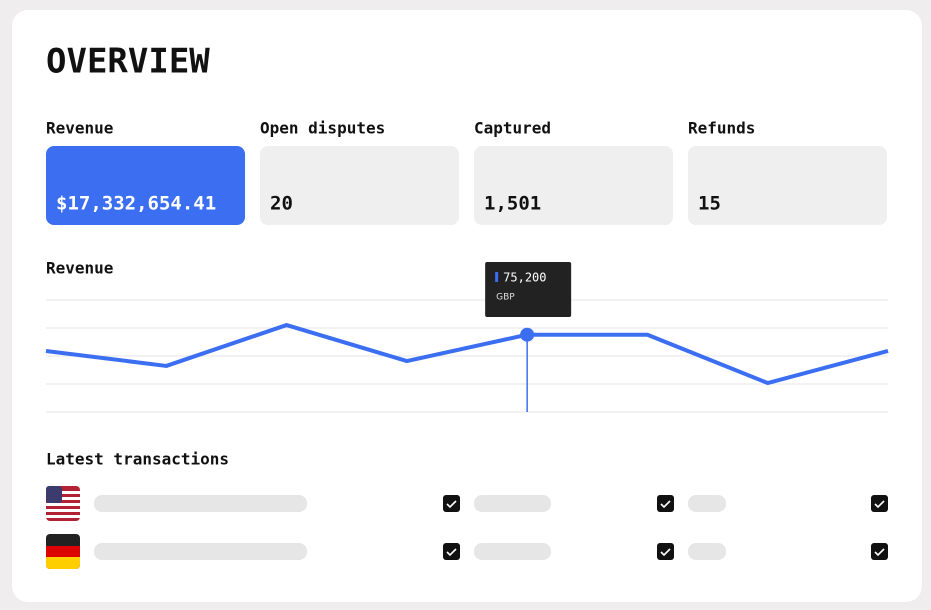 The height and width of the screenshot is (610, 931). Describe the element at coordinates (79, 128) in the screenshot. I see `stat-label: Revenue` at that location.